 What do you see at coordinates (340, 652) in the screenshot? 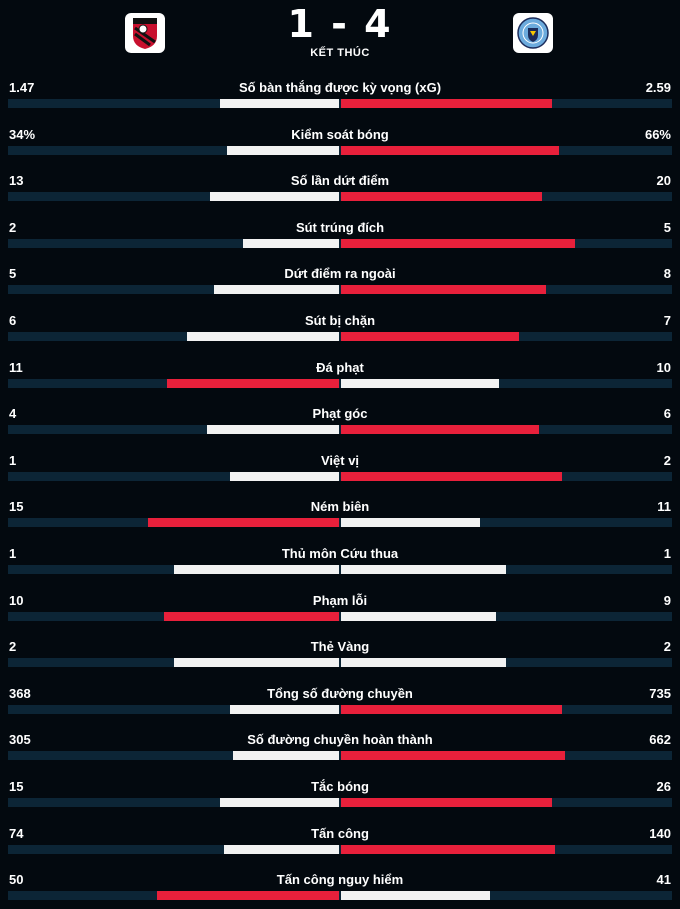
I see `stat-row: 2 Thẻ Vàng 2` at bounding box center [340, 652].